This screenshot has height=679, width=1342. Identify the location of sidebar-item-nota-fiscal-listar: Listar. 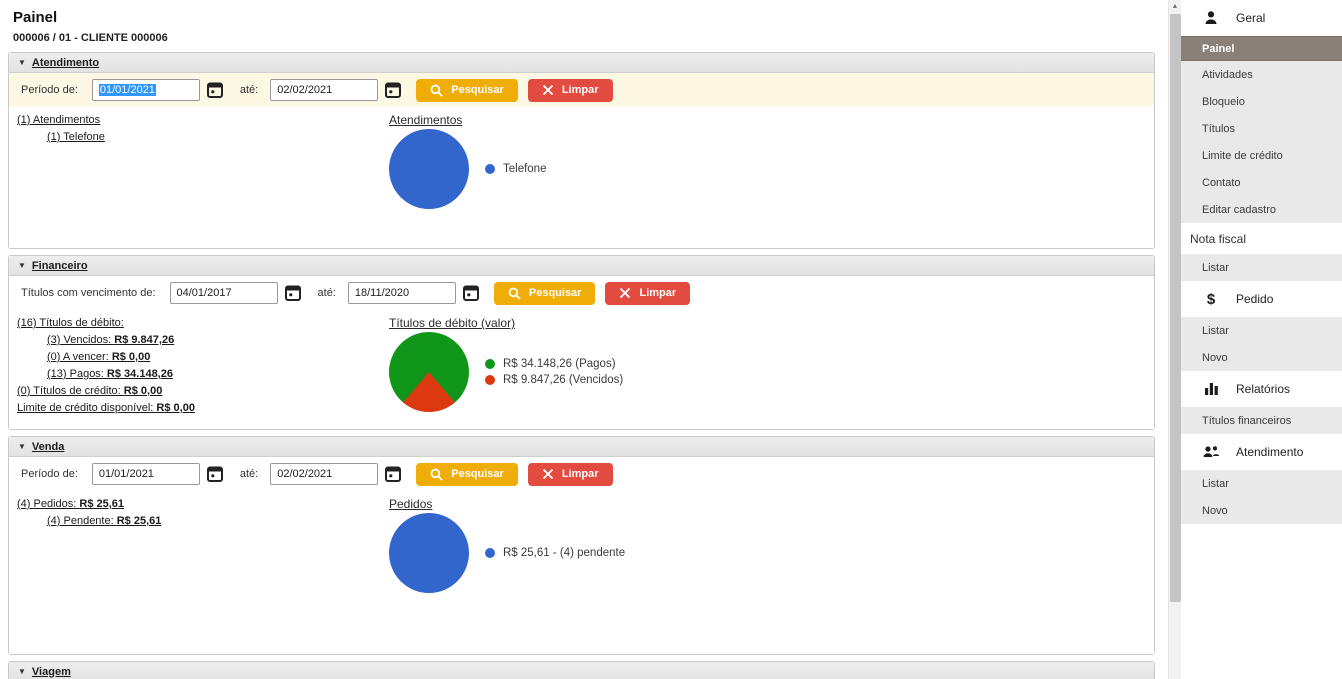
(1261, 267).